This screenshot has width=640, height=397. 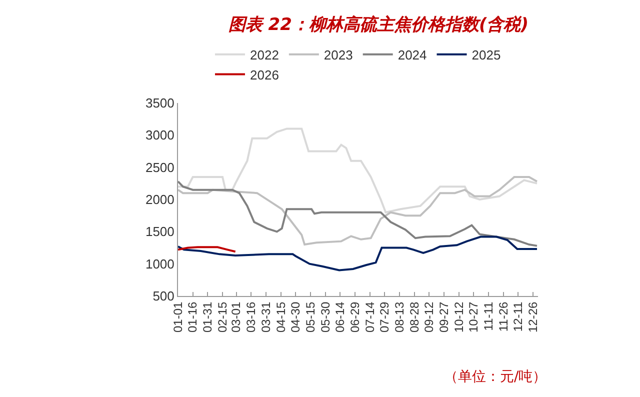 What do you see at coordinates (265, 317) in the screenshot?
I see `x-tick-label: 03-31` at bounding box center [265, 317].